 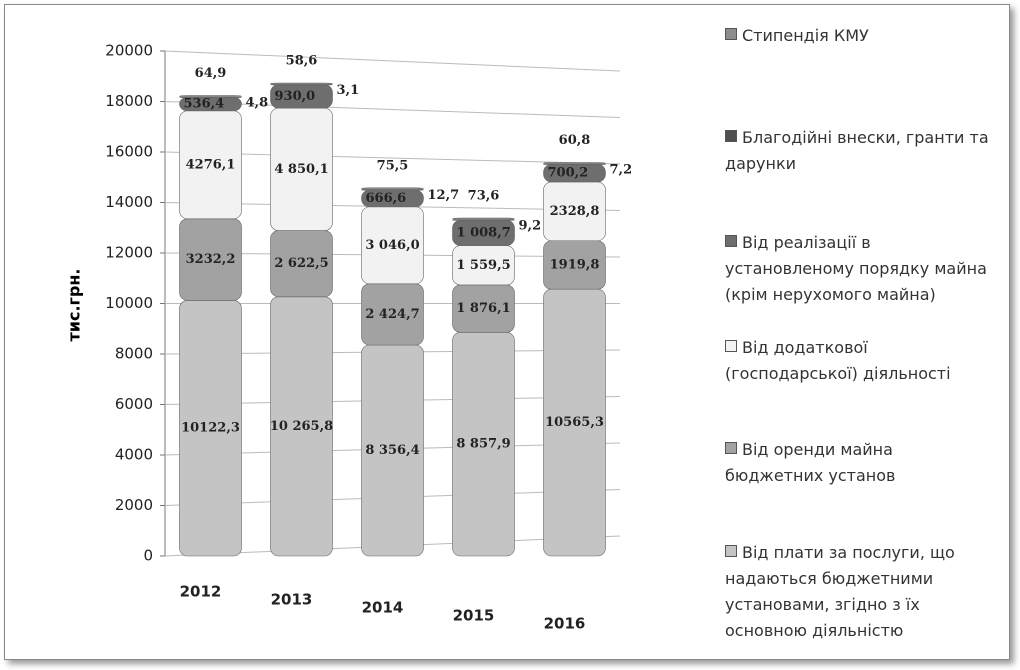 What do you see at coordinates (348, 90) in the screenshot?
I see `value-label: 3,1` at bounding box center [348, 90].